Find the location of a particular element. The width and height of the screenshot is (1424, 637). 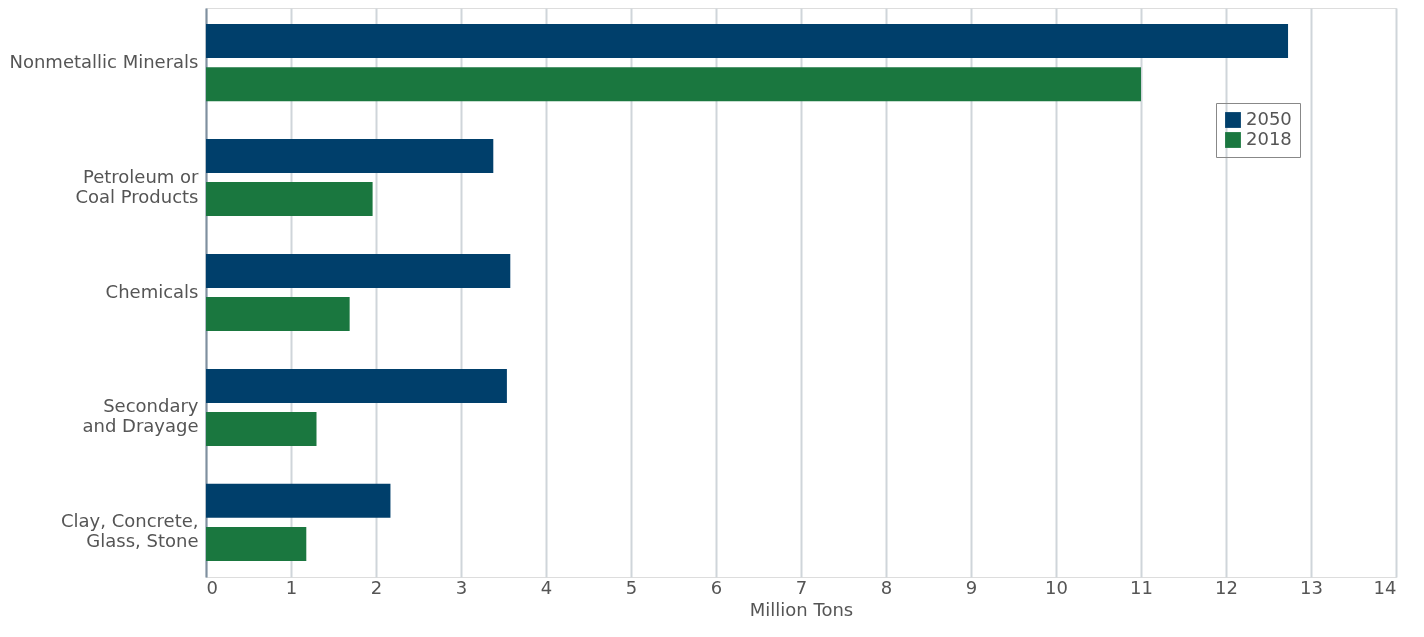

y-tick-label: Nonmetallic Minerals is located at coordinates (104, 61).